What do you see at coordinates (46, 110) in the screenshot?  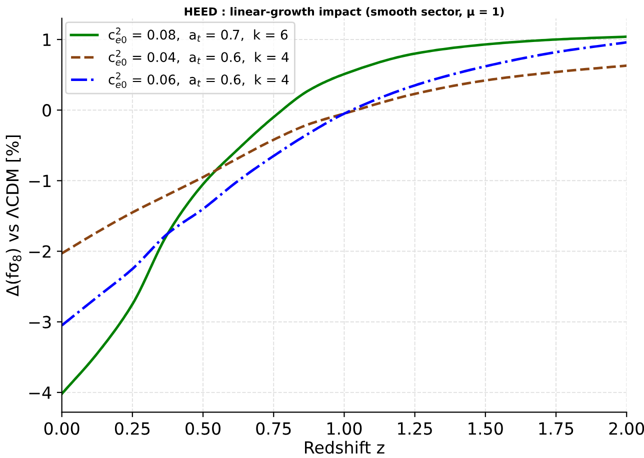 I see `y-tick-label: 0` at bounding box center [46, 110].